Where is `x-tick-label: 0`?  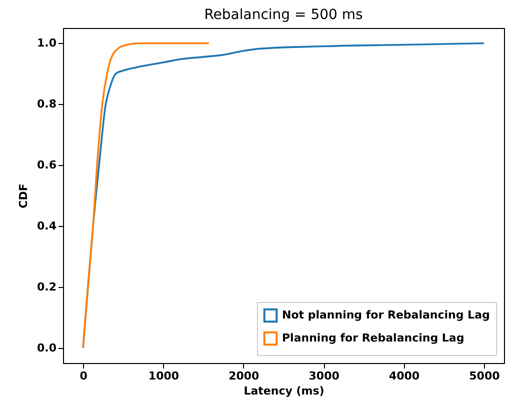 x-tick-label: 0 is located at coordinates (84, 376).